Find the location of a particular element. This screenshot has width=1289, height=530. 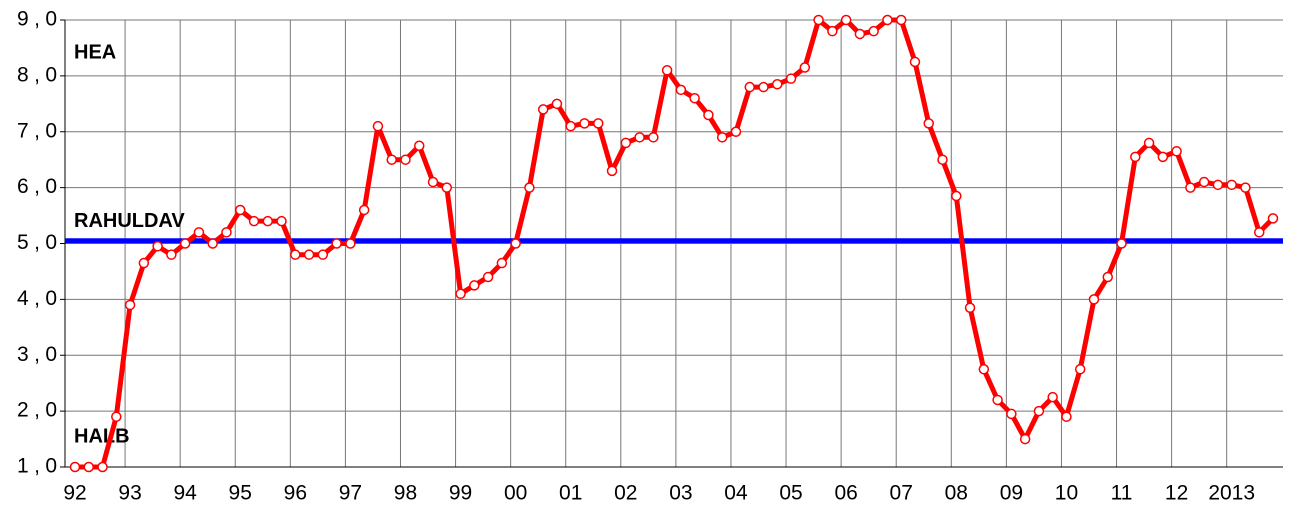

x-tick-label: 03 is located at coordinates (680, 493).